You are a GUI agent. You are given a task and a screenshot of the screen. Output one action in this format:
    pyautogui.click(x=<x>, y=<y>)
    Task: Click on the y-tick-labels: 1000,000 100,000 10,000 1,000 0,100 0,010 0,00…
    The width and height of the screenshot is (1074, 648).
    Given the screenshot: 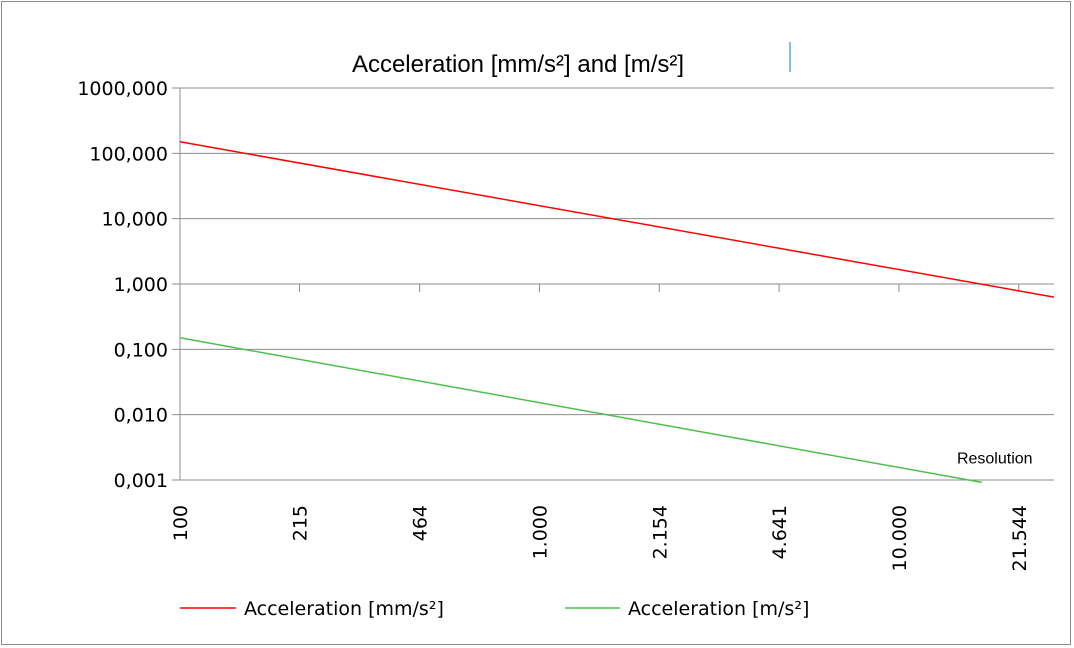 What is the action you would take?
    pyautogui.click(x=122, y=285)
    